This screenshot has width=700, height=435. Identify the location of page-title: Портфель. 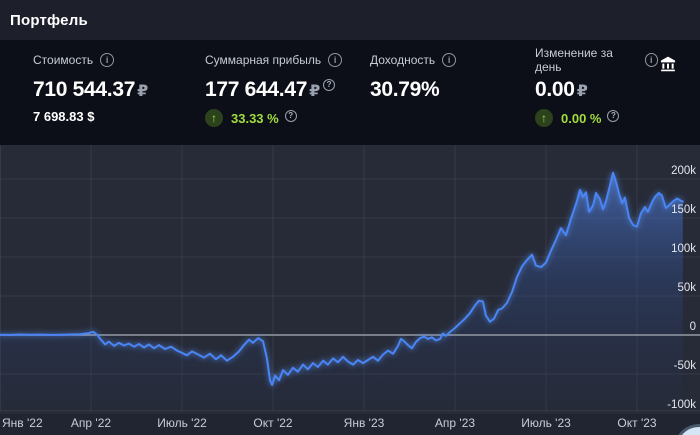
(49, 20).